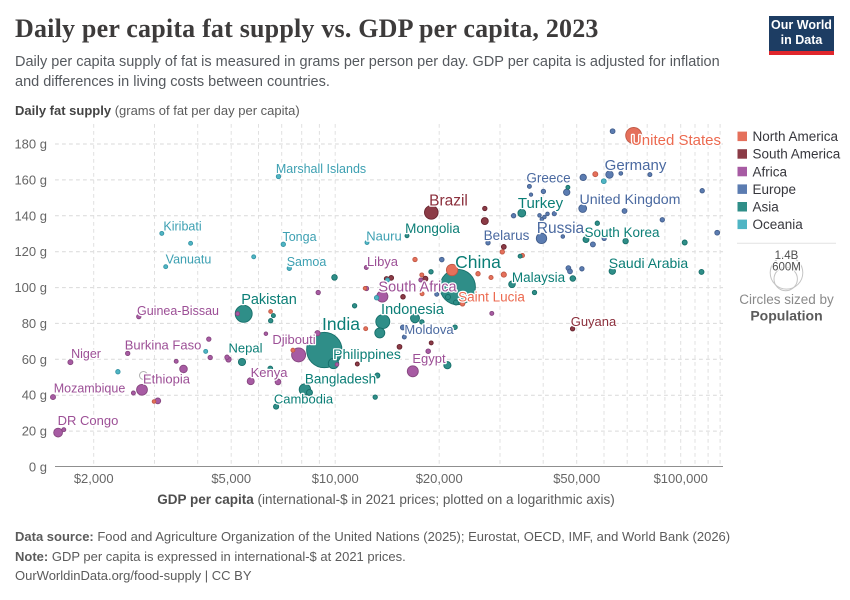  What do you see at coordinates (778, 224) in the screenshot?
I see `svg-text: Oceania` at bounding box center [778, 224].